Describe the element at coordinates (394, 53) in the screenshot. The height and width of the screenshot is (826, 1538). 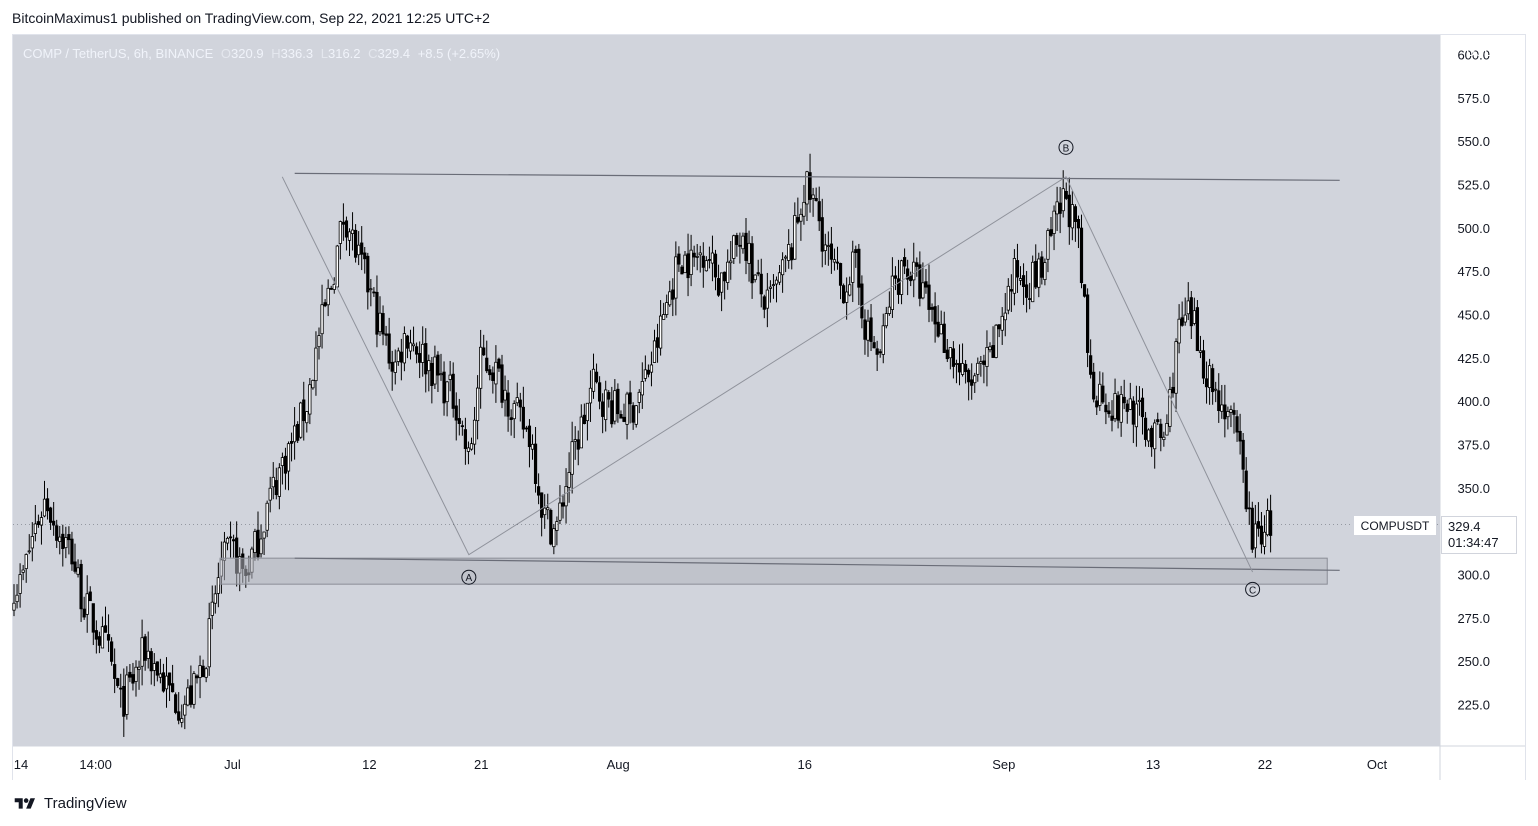
I see `legend-close: 329.4` at that location.